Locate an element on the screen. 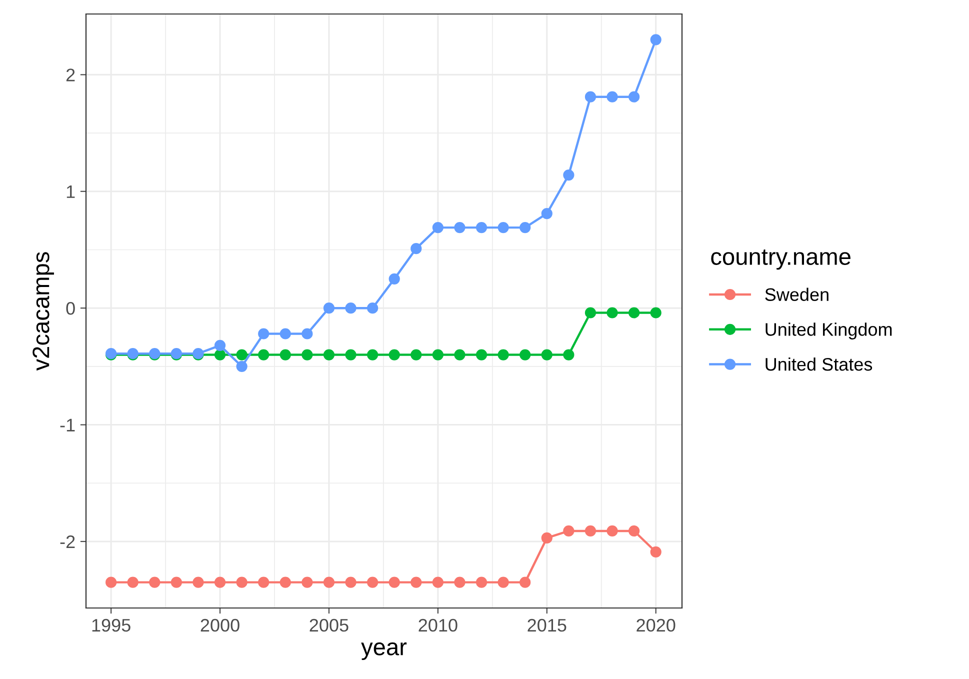  legend-label: United Kingdom is located at coordinates (829, 331).